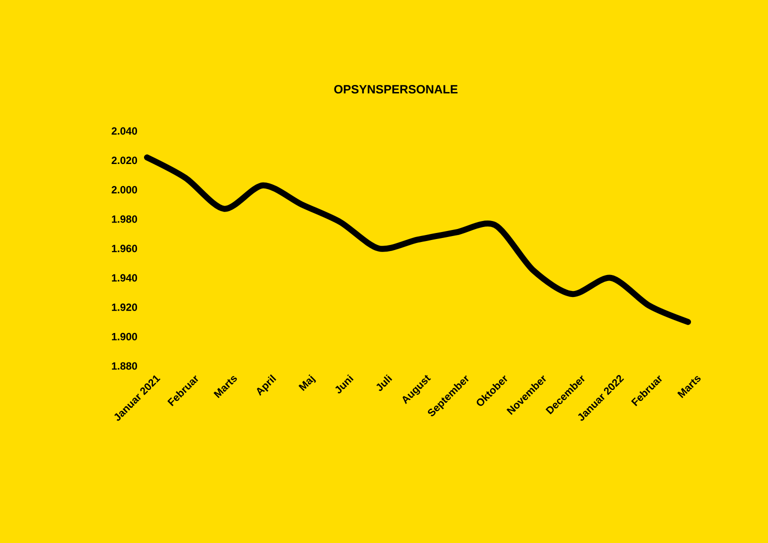 This screenshot has width=768, height=543. I want to click on y-tick-label: 1.940, so click(125, 278).